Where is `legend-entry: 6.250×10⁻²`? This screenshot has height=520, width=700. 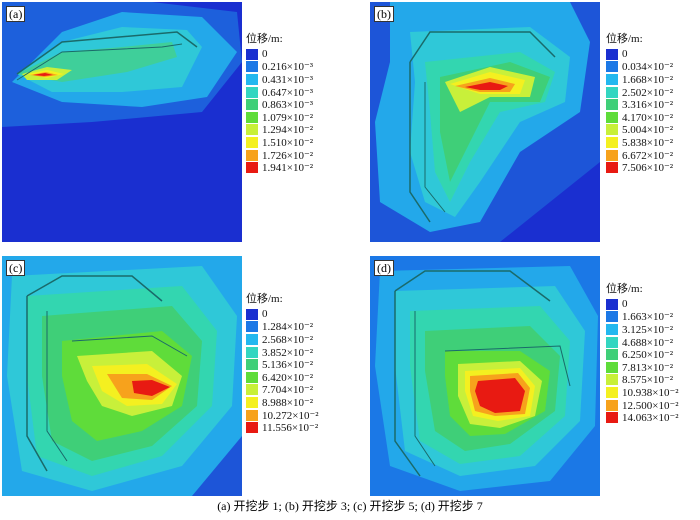
legend-entry: 6.250×10⁻² is located at coordinates (642, 354).